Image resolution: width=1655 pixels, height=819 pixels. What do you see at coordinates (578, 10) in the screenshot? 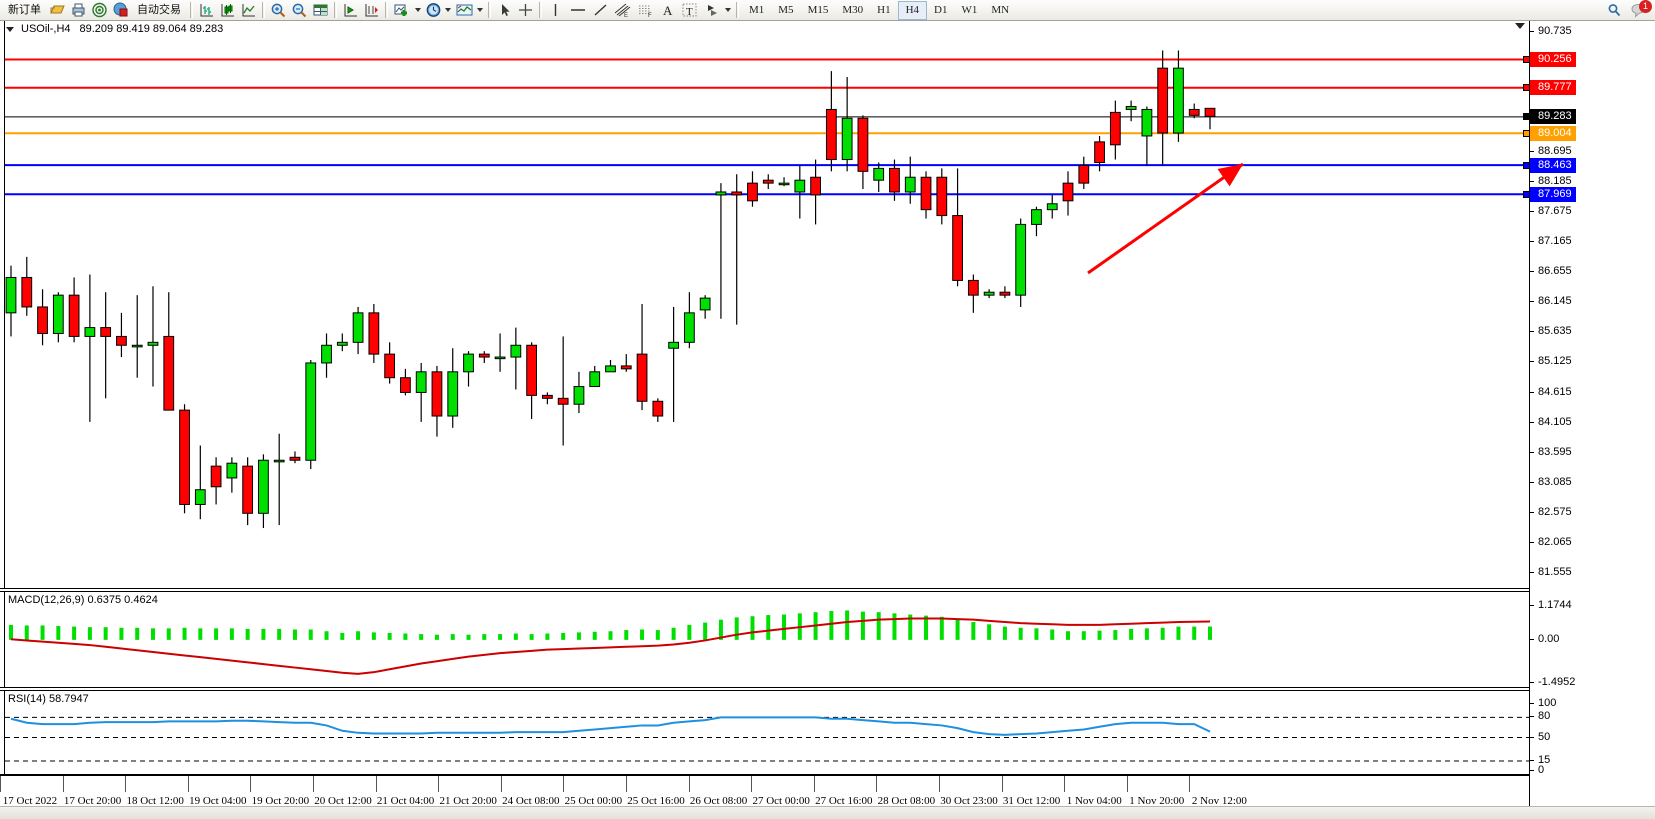
I see `horizontal-line-icon` at bounding box center [578, 10].